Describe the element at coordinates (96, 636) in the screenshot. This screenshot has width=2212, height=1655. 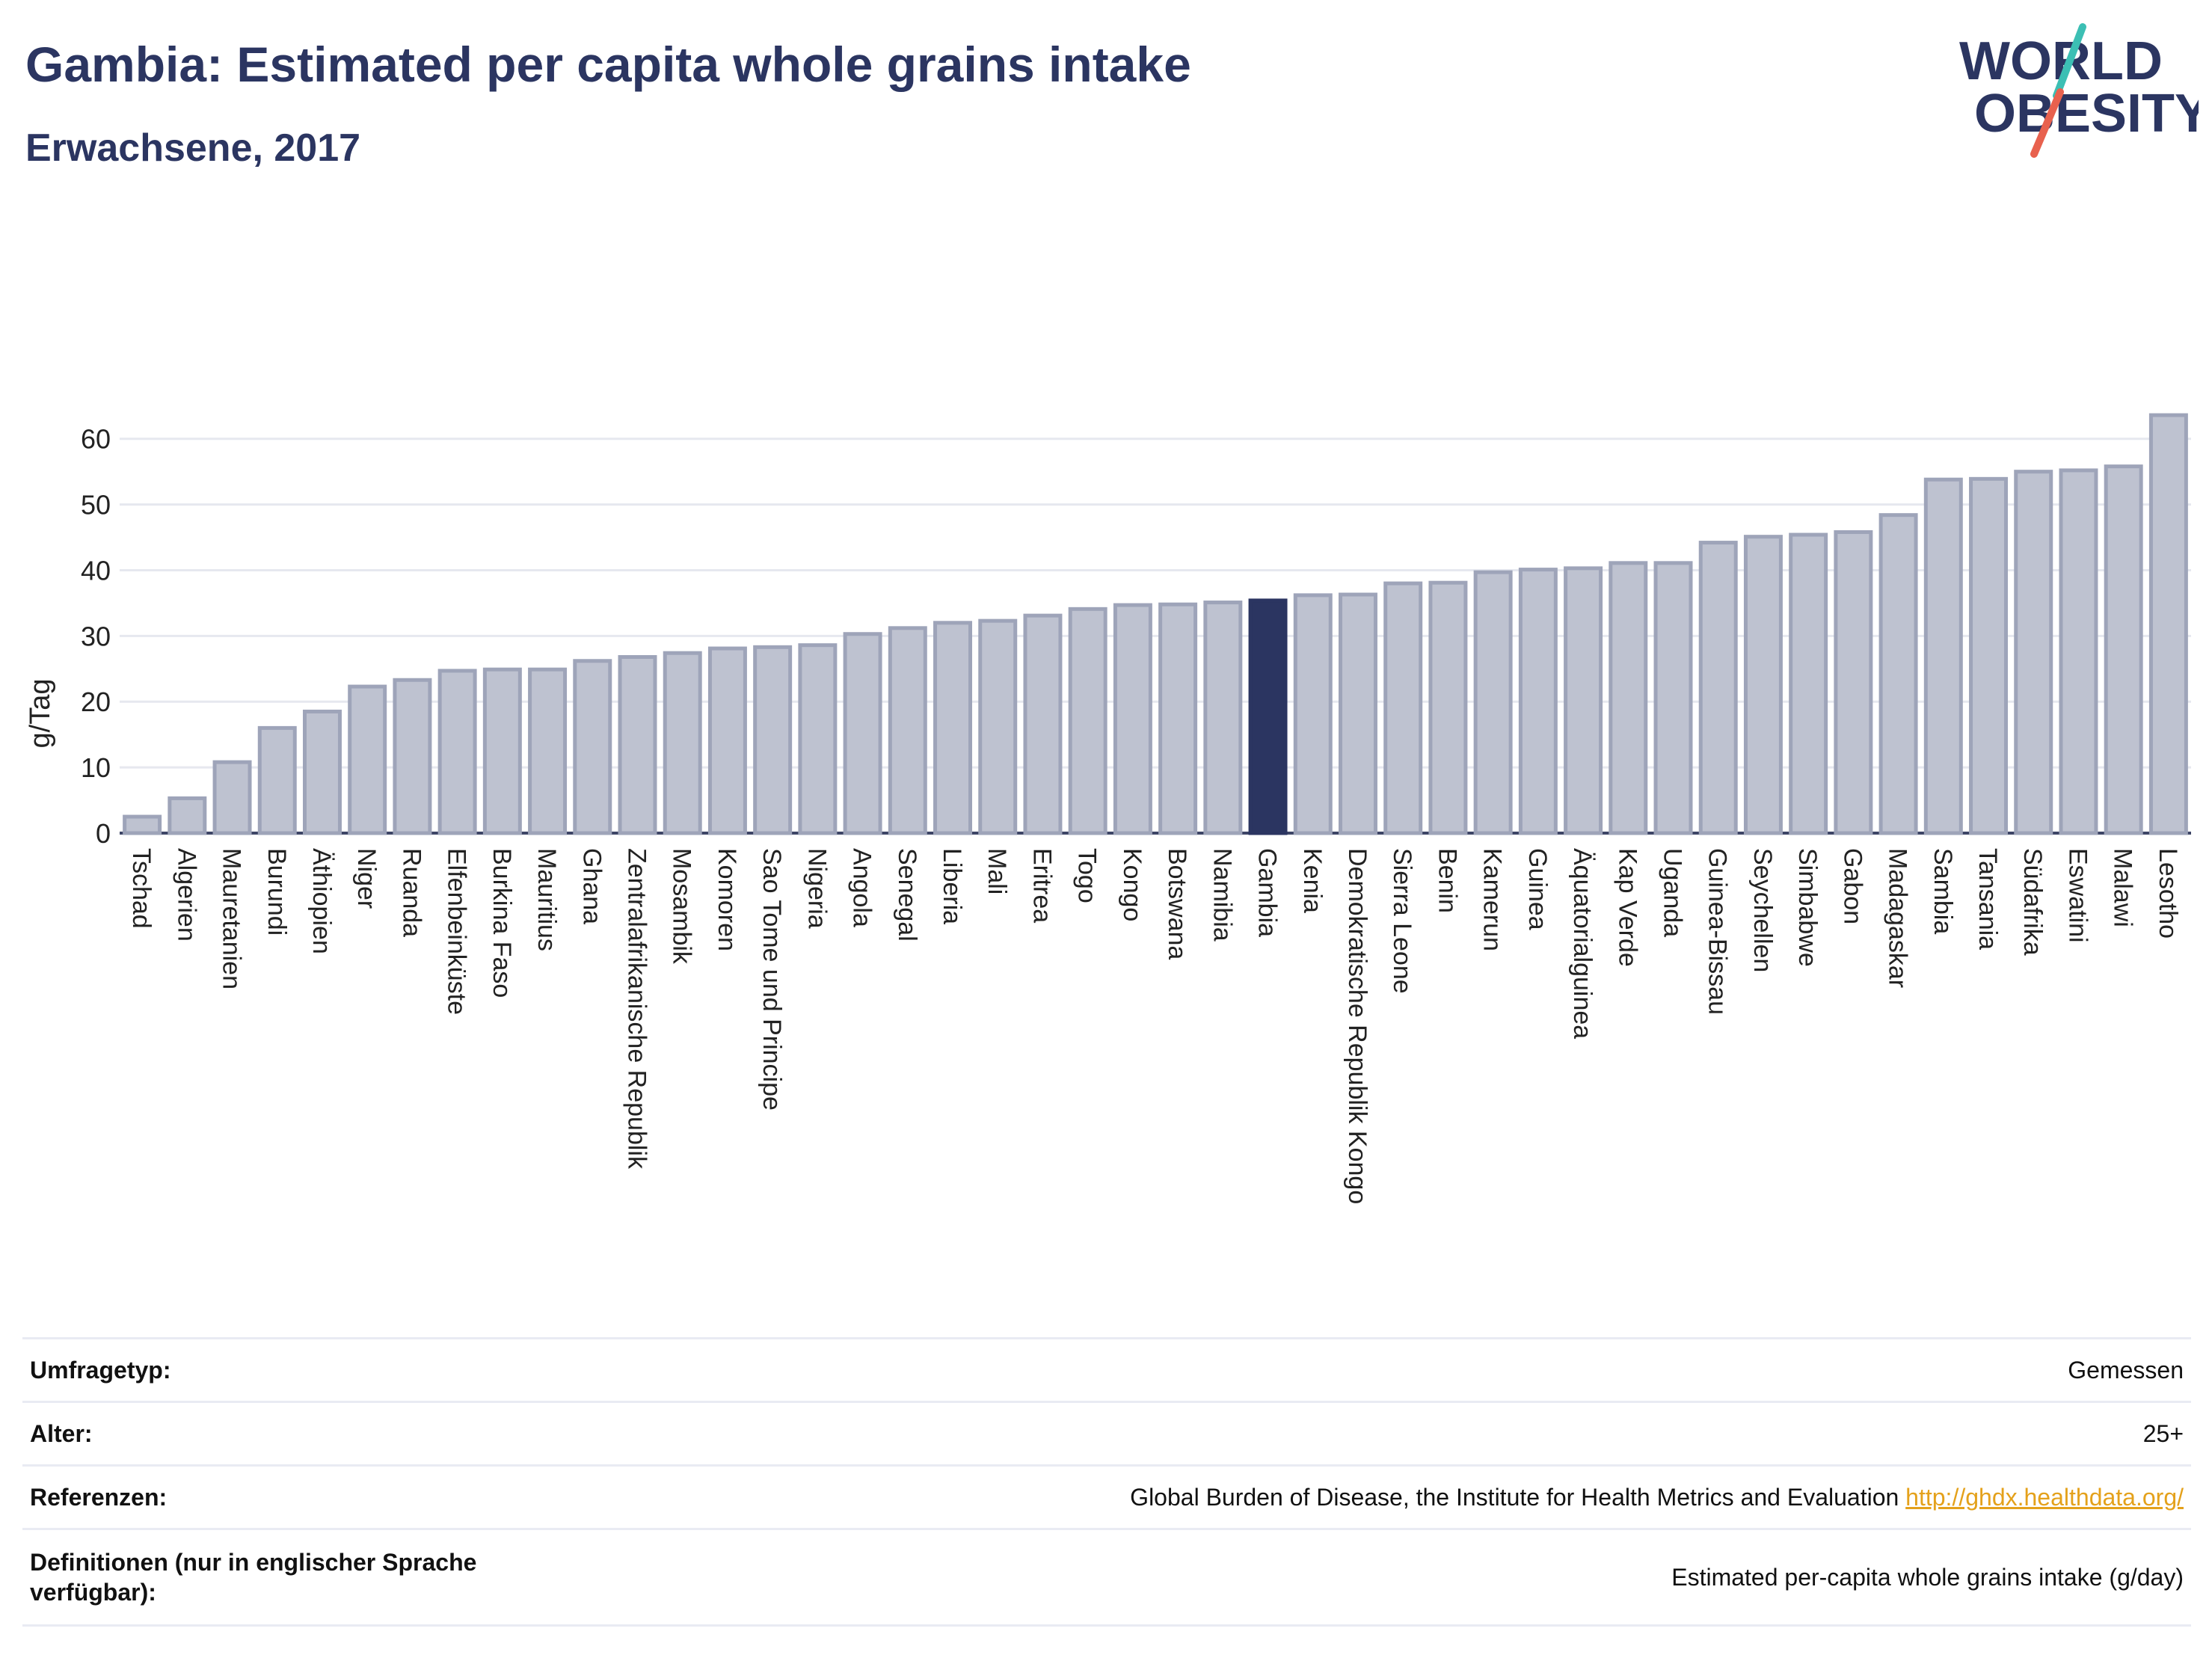
I see `y-tick-label: 30` at that location.